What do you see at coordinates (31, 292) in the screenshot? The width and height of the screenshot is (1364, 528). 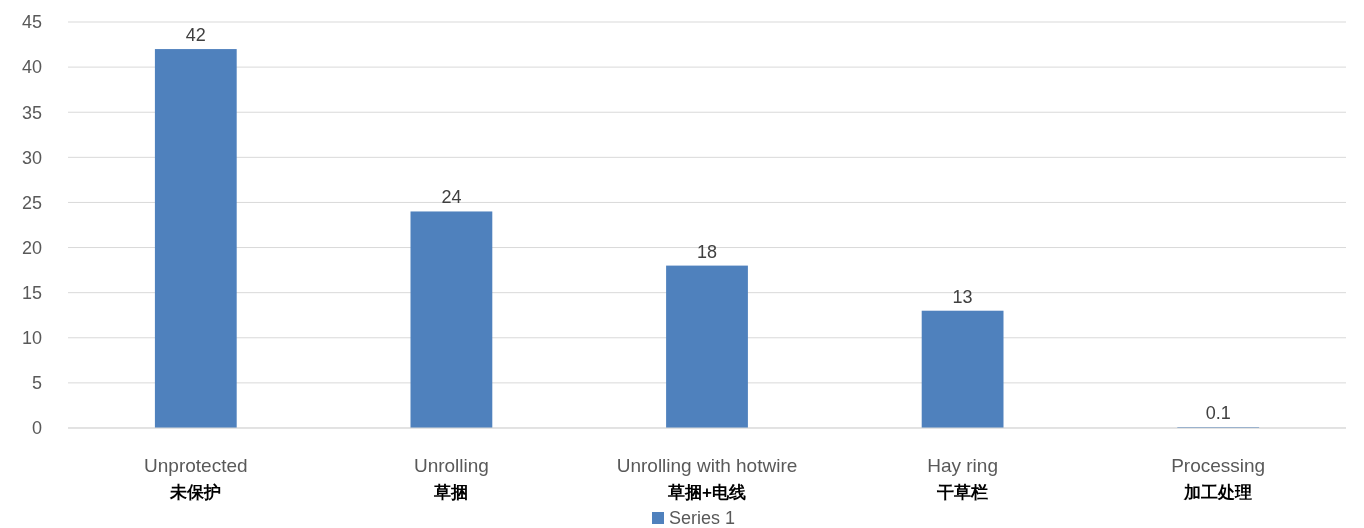 I see `y-tick-label: 15` at bounding box center [31, 292].